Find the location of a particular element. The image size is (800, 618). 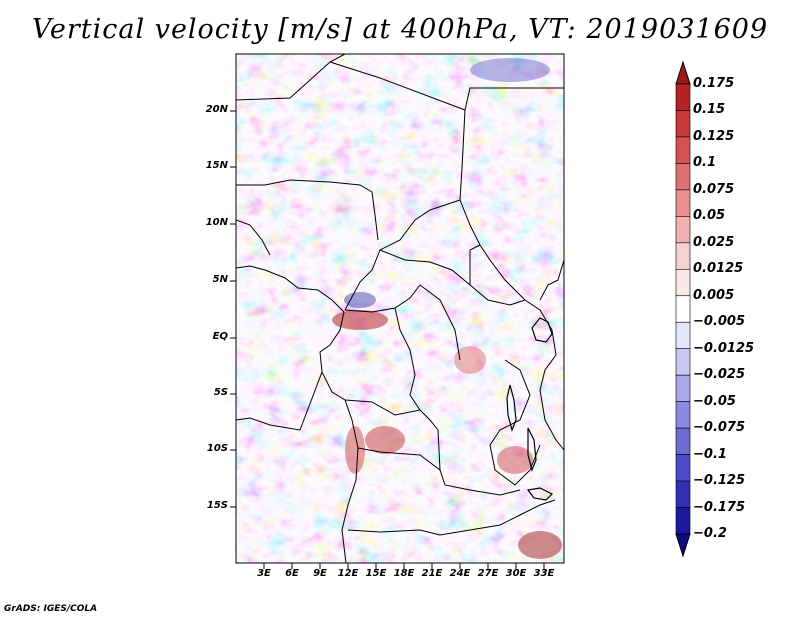

lon-label: 15E is located at coordinates (376, 573).